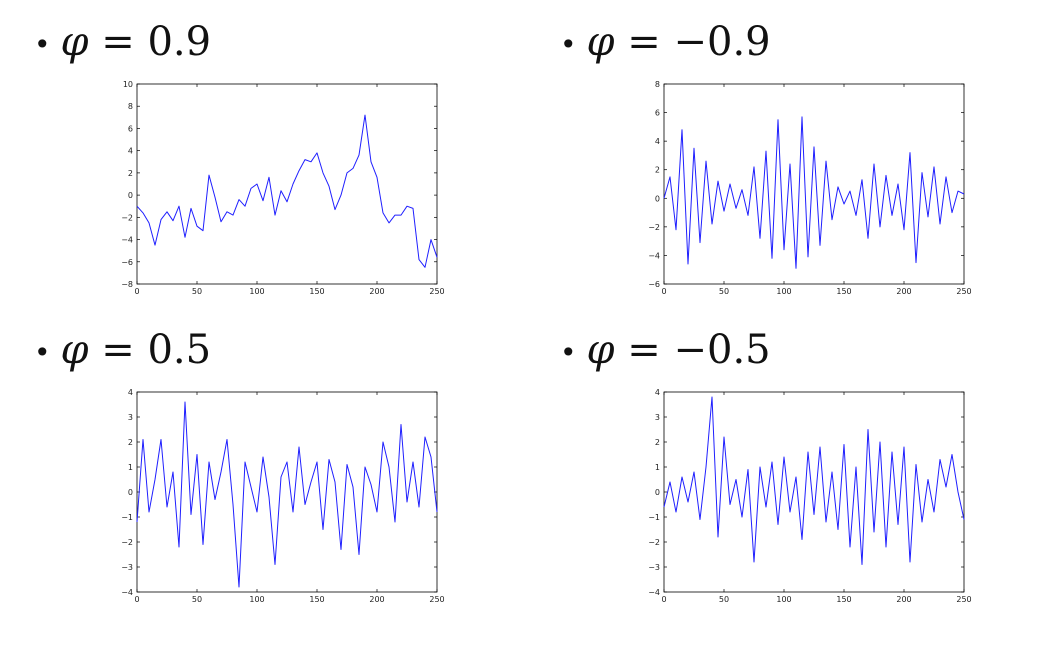 The height and width of the screenshot is (661, 1057). I want to click on heading-phi-0-9: • φ = 0.9, so click(122, 42).